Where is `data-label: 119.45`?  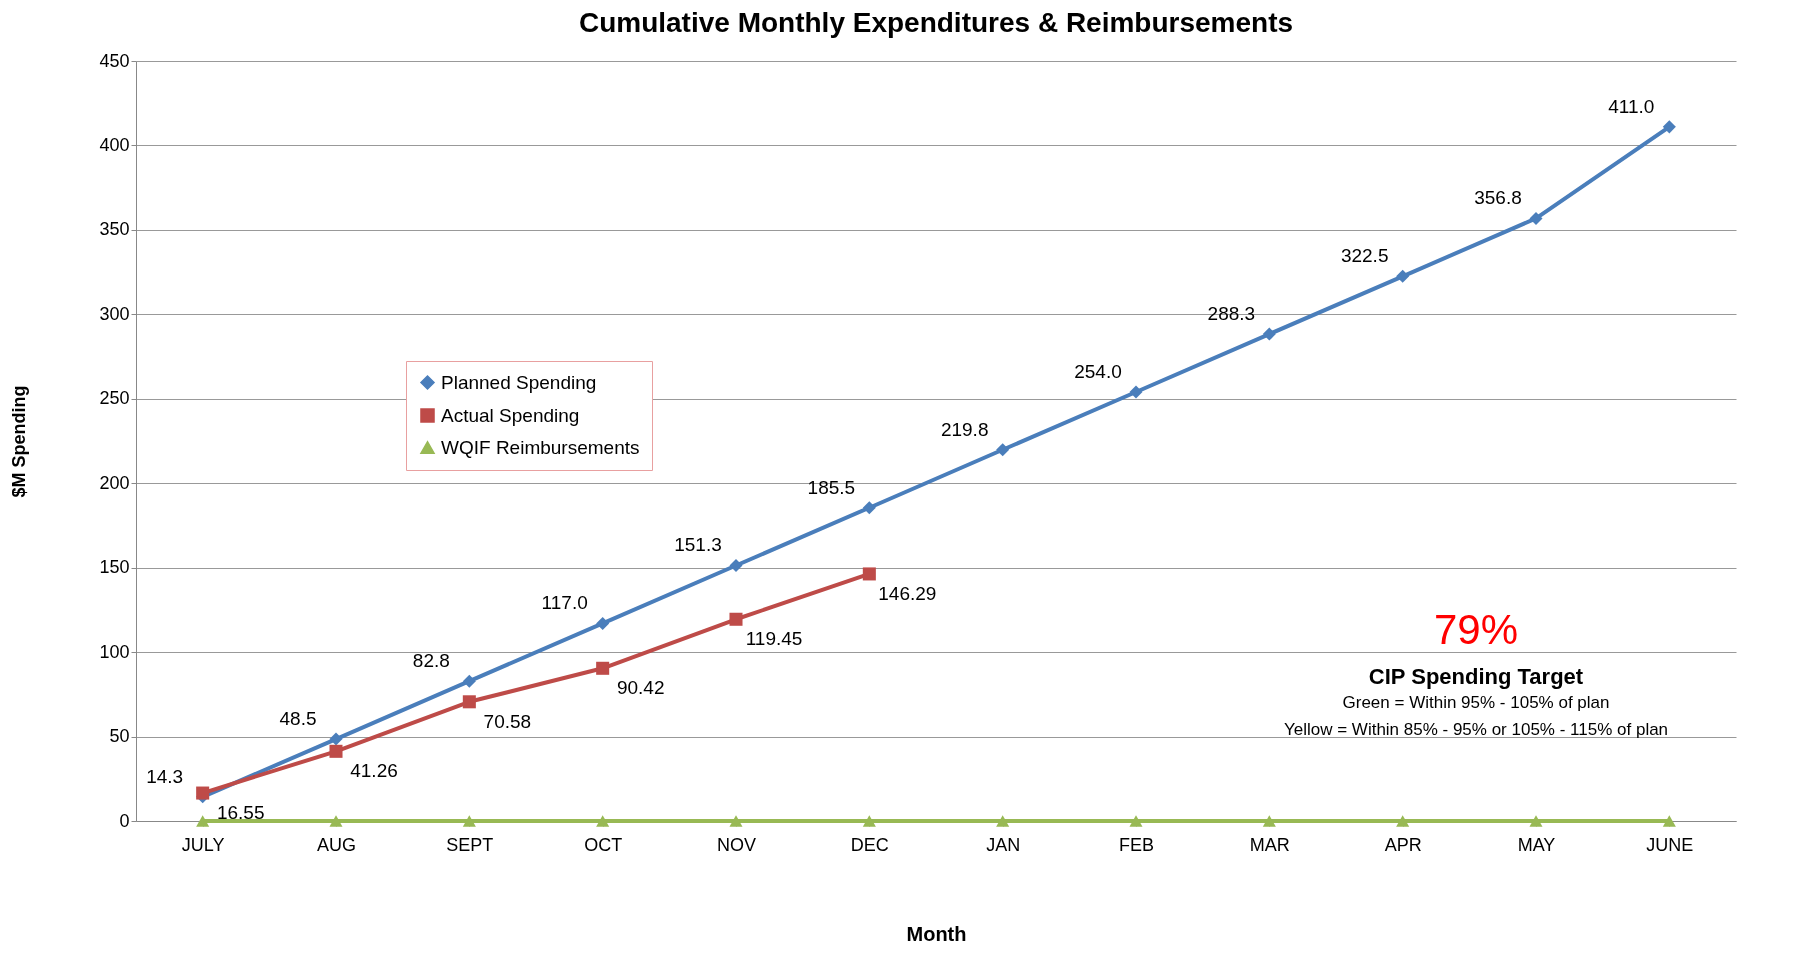
data-label: 119.45 is located at coordinates (774, 639).